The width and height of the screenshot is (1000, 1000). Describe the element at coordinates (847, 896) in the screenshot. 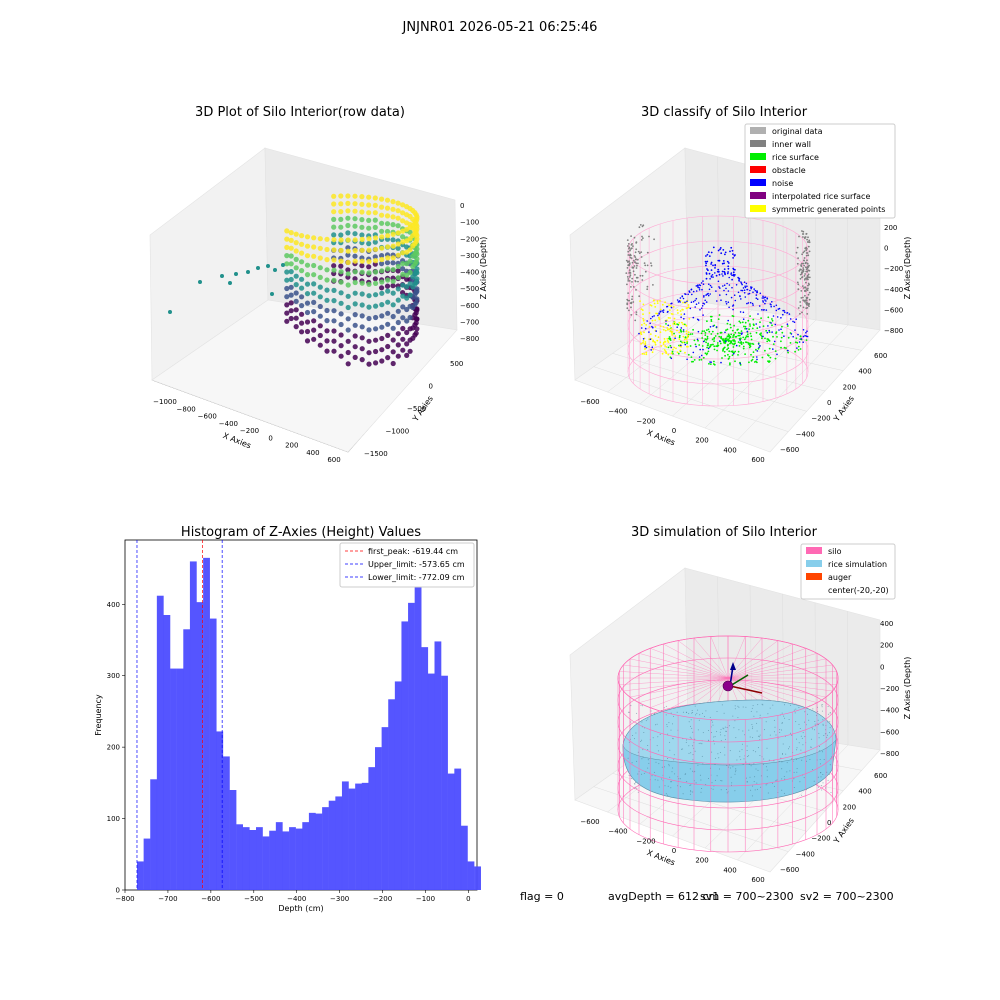

I see `footer-sv2: sv2 = 700~2300` at that location.